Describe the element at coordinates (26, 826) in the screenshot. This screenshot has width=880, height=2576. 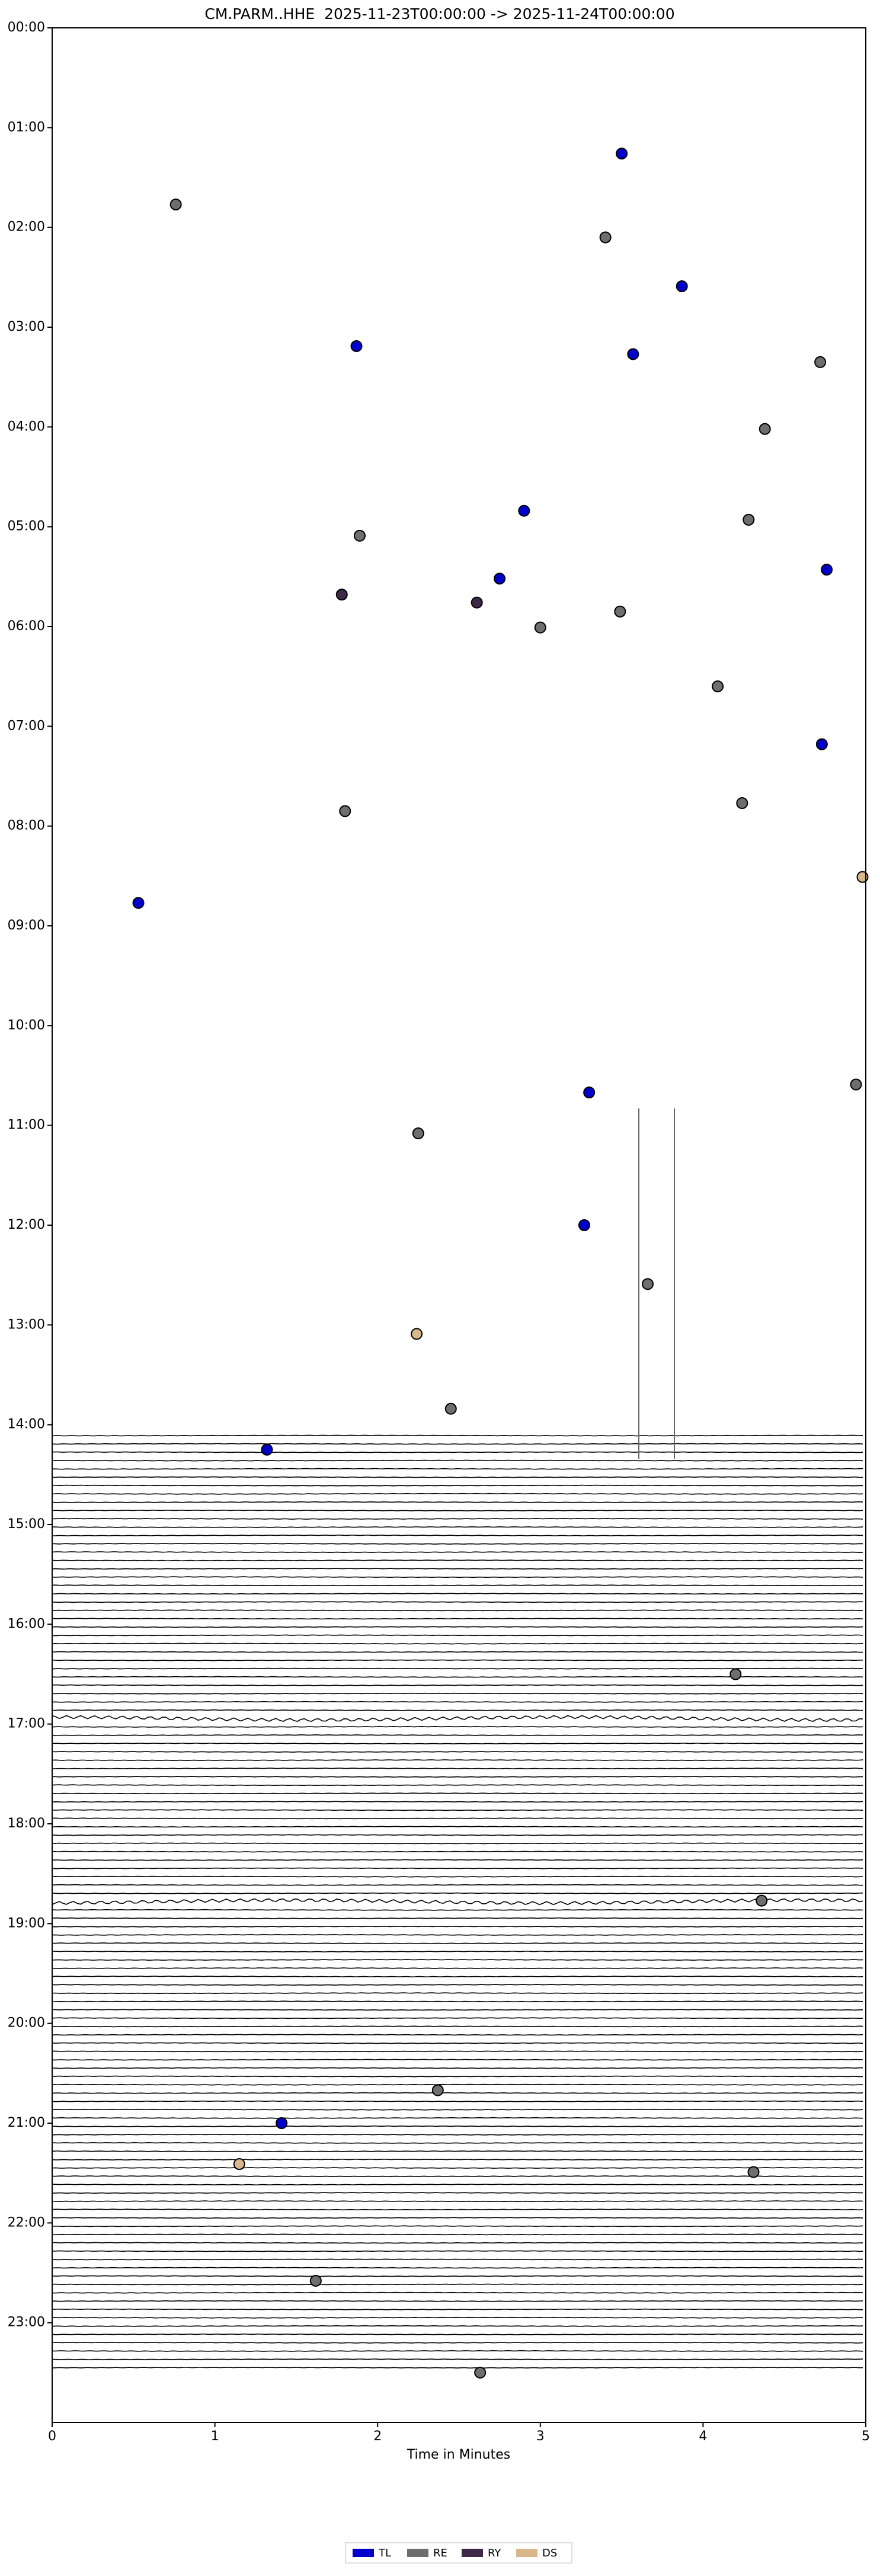
I see `y-tick-label: 08:00` at that location.